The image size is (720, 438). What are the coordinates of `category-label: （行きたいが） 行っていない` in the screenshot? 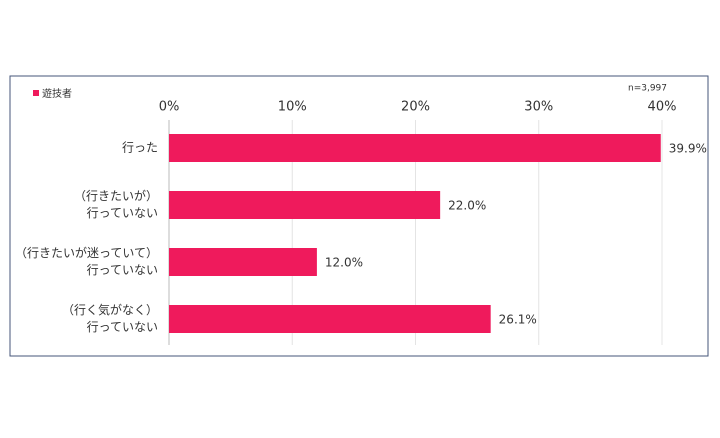 It's located at (115, 204).